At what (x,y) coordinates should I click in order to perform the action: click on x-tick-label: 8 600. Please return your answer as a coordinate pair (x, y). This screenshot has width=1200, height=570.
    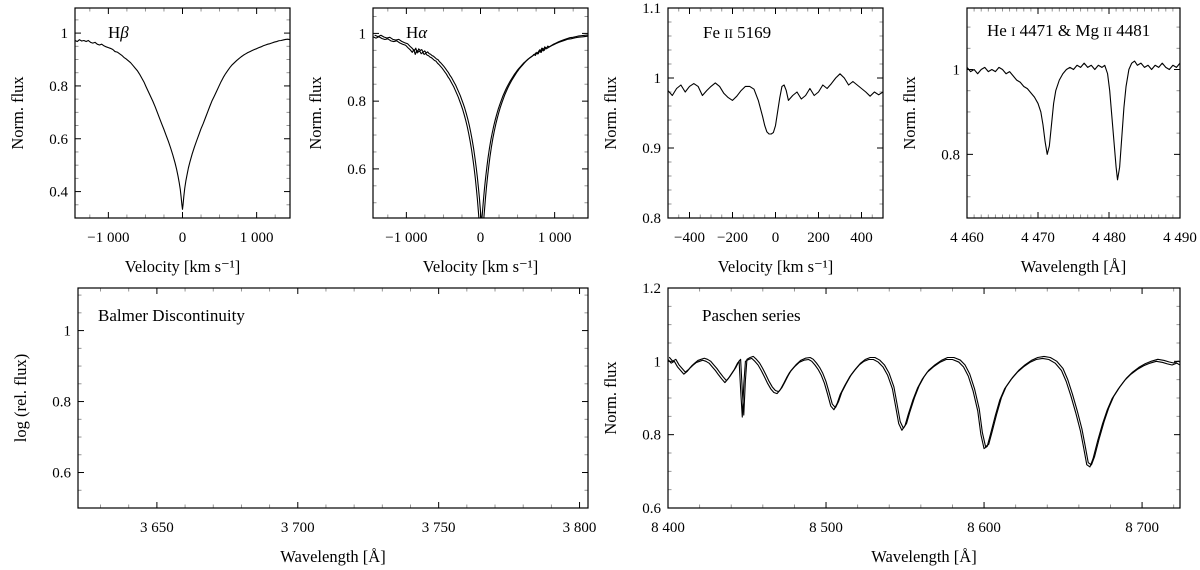
    Looking at the image, I should click on (984, 528).